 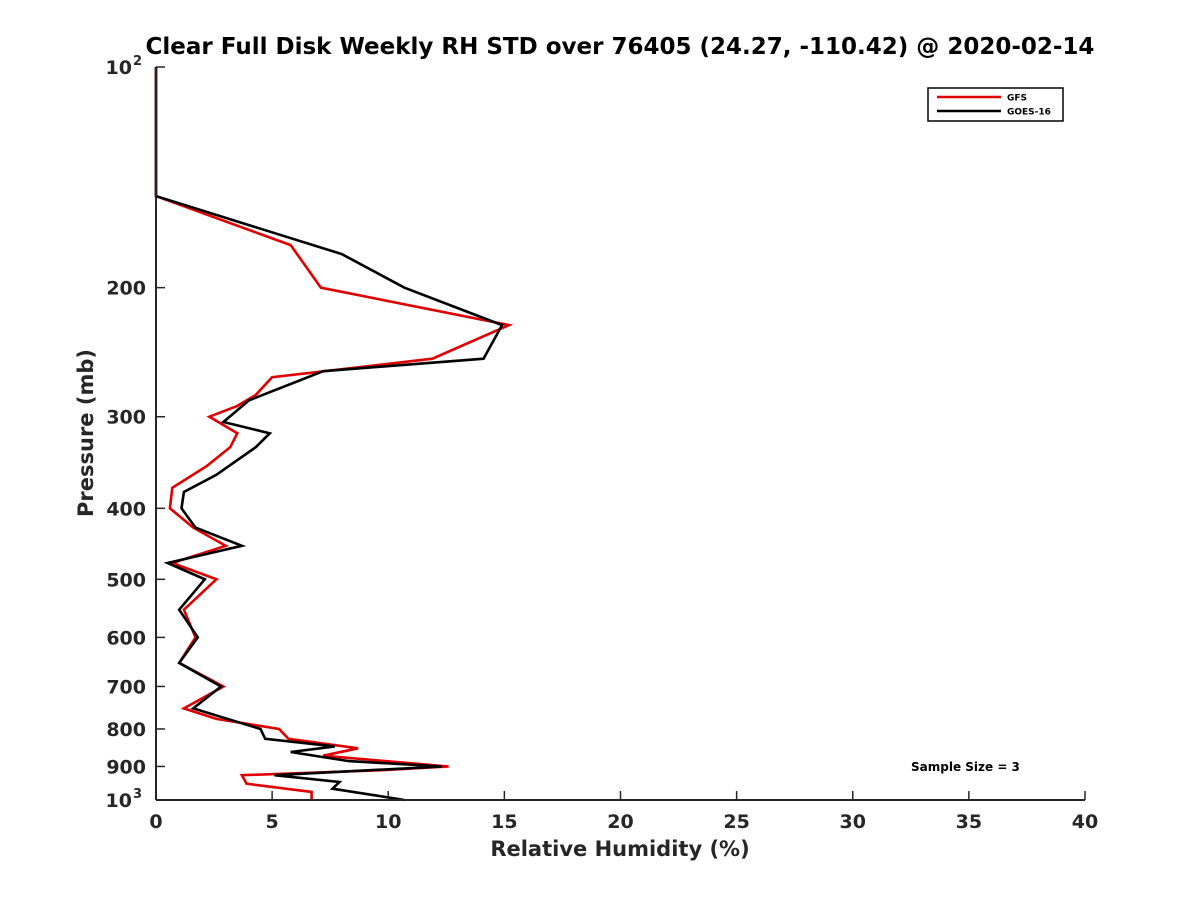 I want to click on y-tick-label: 400, so click(x=126, y=509).